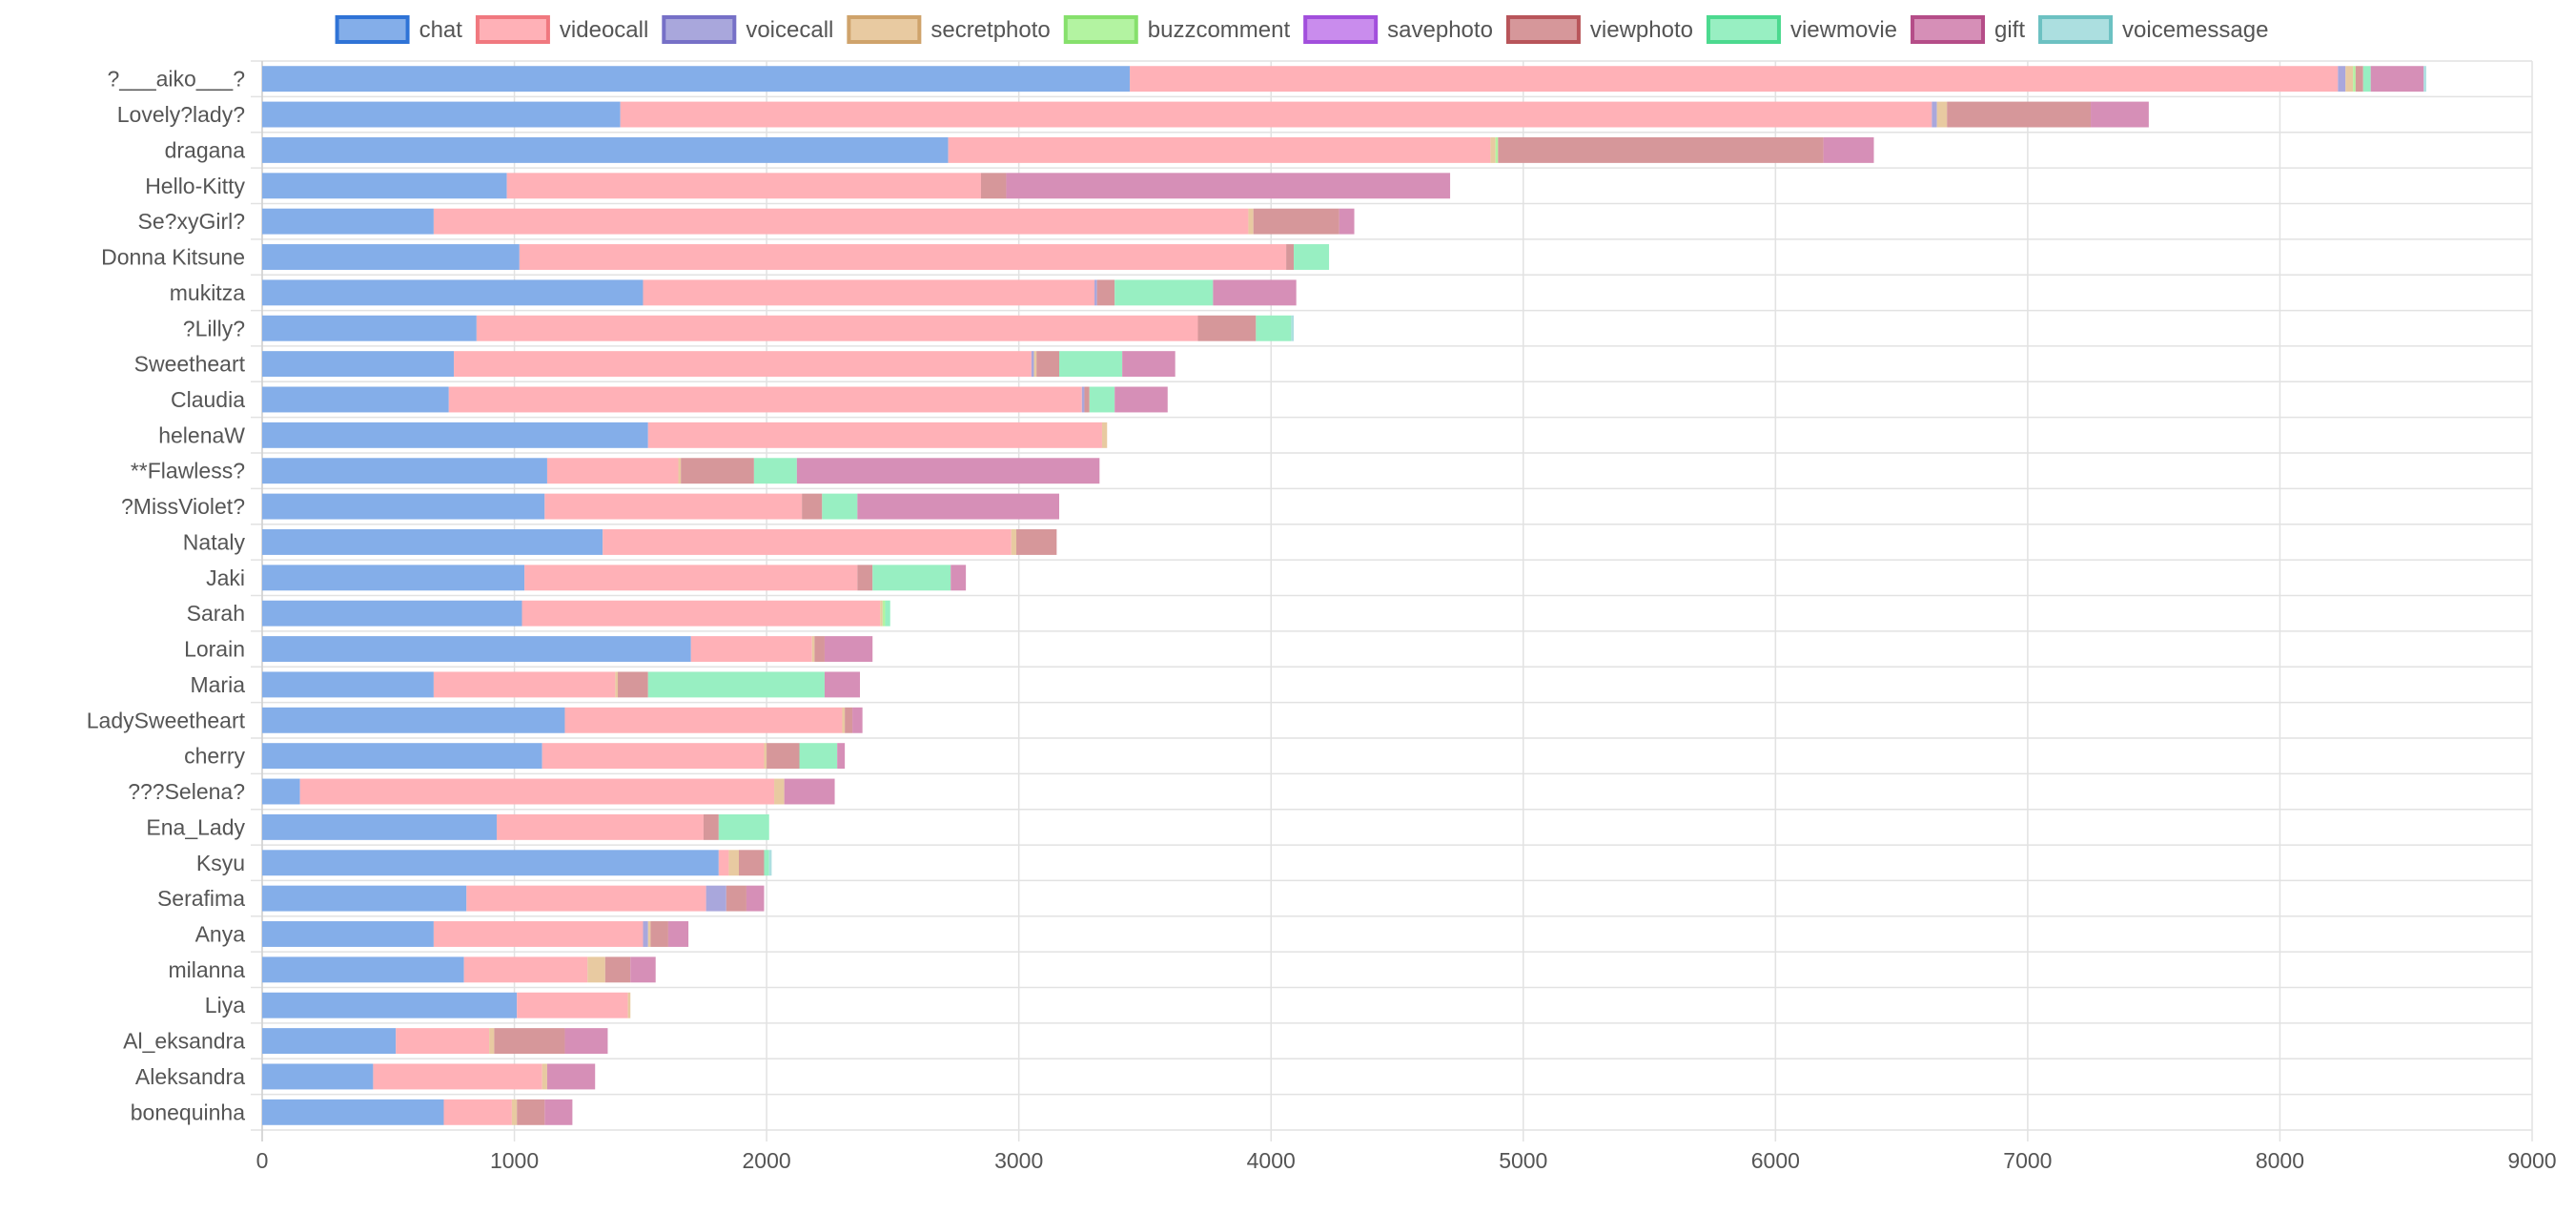 This screenshot has width=2576, height=1213. I want to click on legend-item-videocall: videocall, so click(561, 30).